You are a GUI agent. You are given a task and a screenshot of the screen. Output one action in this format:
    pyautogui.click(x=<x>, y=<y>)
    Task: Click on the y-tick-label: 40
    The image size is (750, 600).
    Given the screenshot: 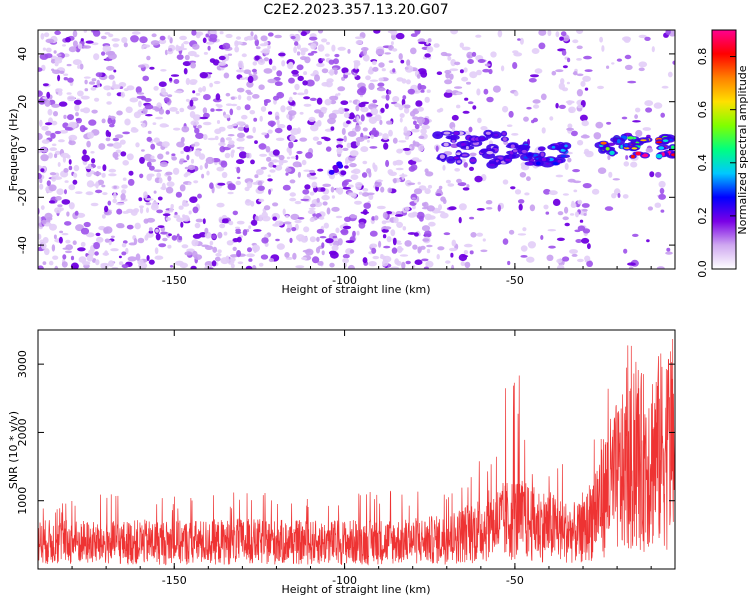 What is the action you would take?
    pyautogui.click(x=22, y=54)
    